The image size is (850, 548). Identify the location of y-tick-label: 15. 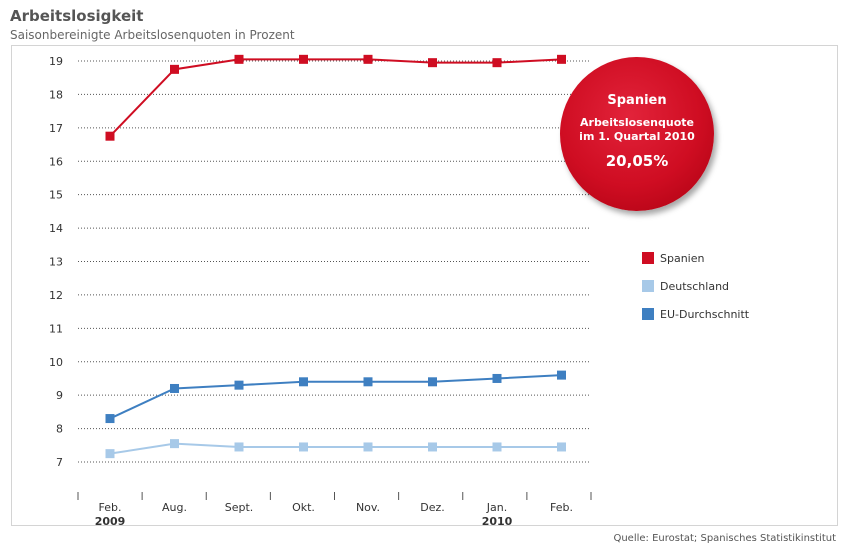
(56, 195).